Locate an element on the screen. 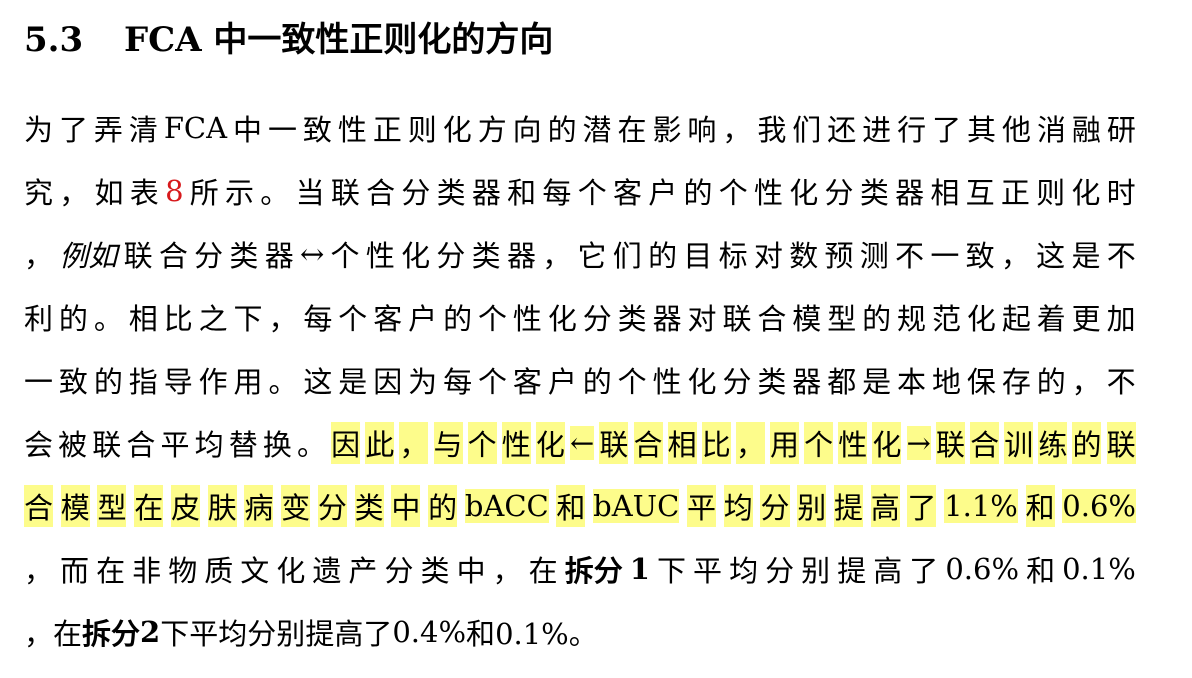  text-segment: 被 is located at coordinates (73, 444).